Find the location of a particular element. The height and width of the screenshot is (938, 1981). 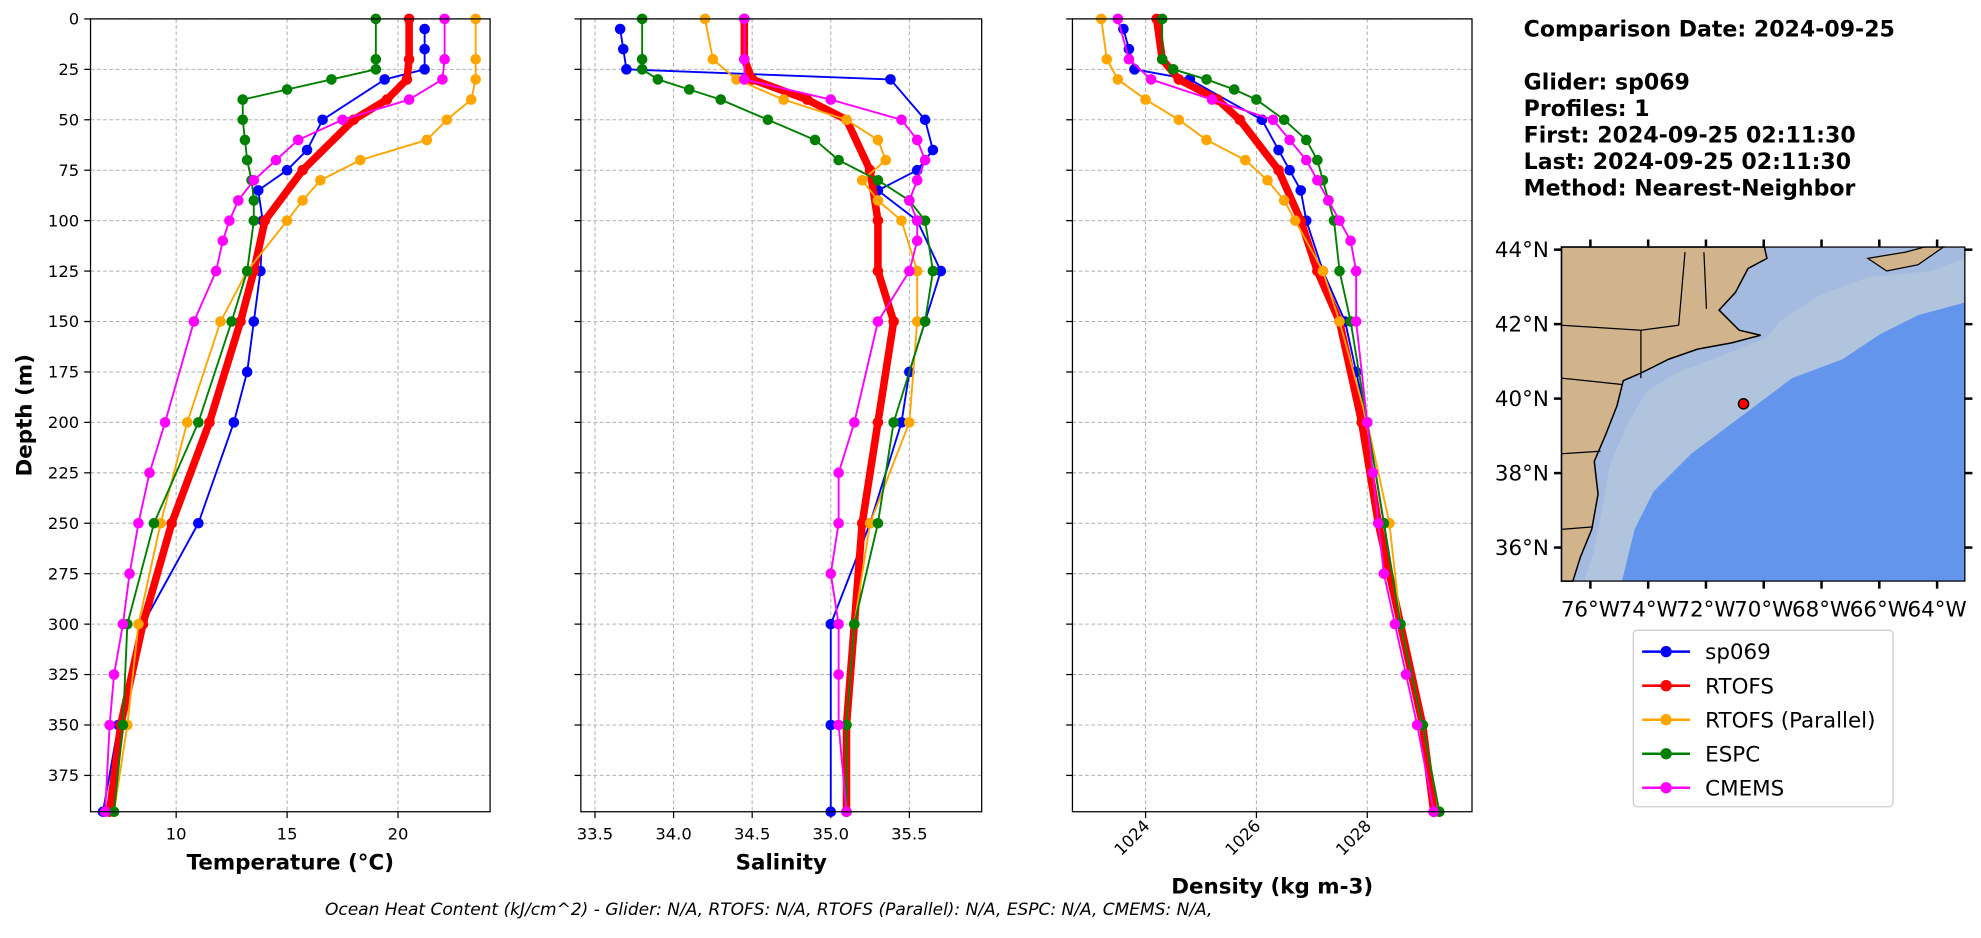

map-background is located at coordinates (1762, 414).